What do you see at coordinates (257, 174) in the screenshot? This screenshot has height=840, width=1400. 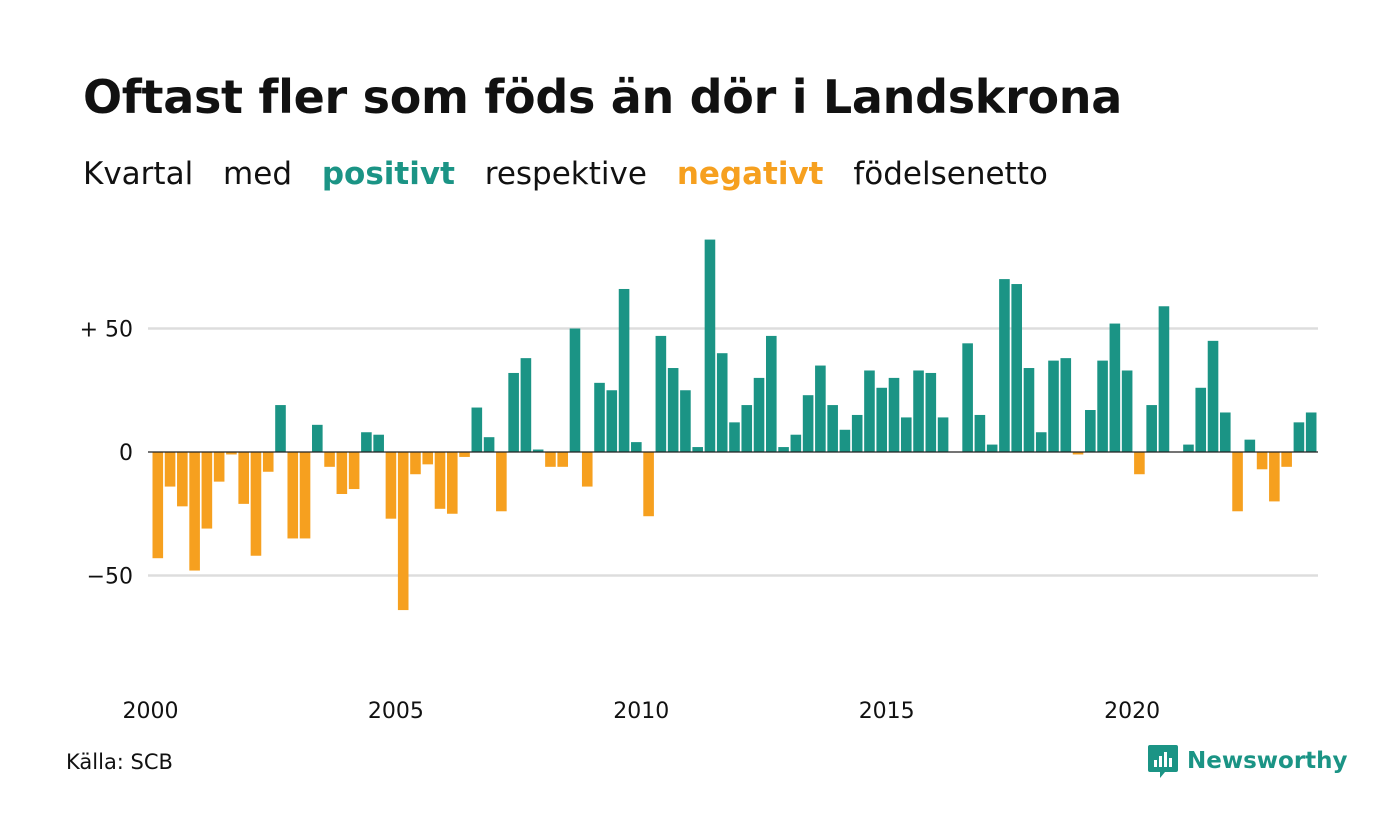 I see `subtitle-text-med: med` at bounding box center [257, 174].